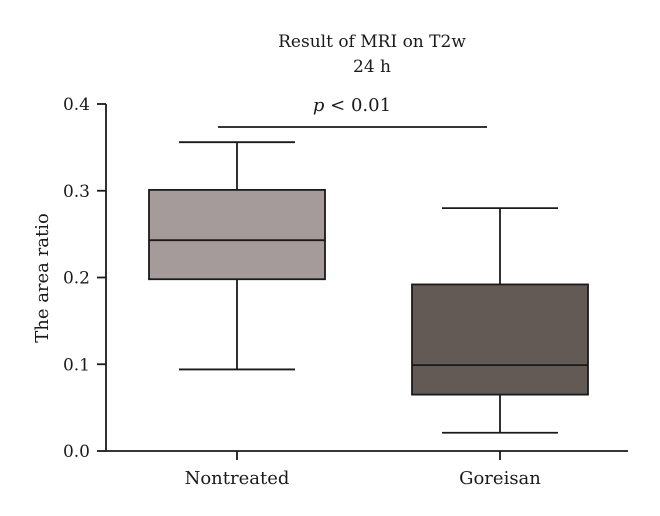  I want to click on x-tick-label: Nontreated, so click(237, 478).